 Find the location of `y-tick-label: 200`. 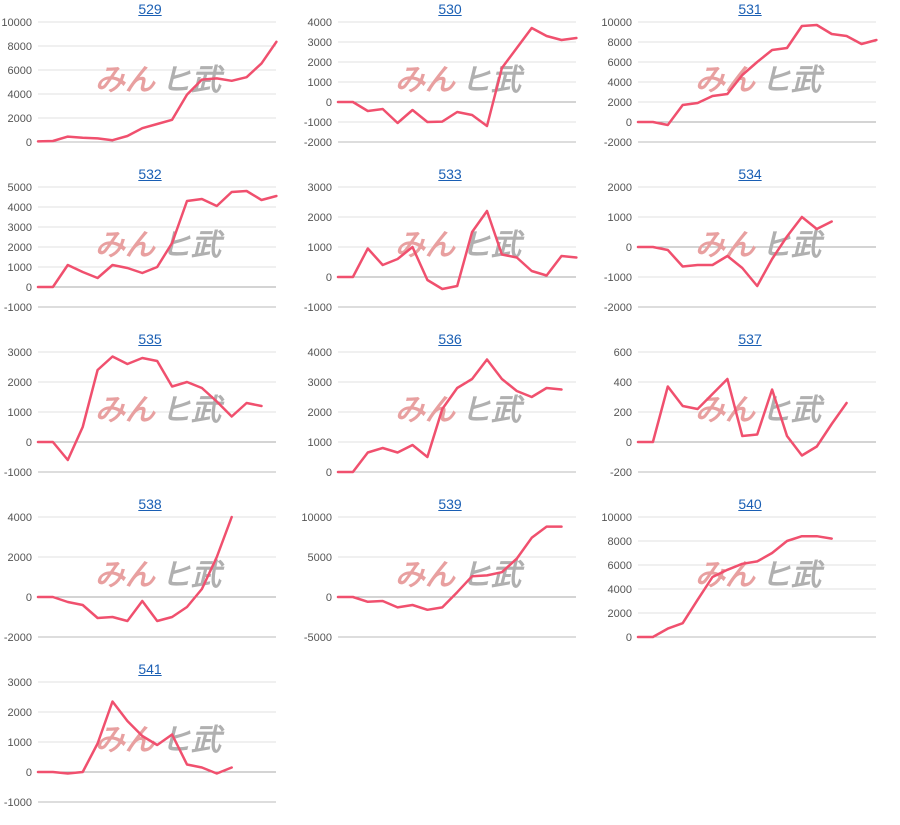

y-tick-label: 200 is located at coordinates (623, 413).